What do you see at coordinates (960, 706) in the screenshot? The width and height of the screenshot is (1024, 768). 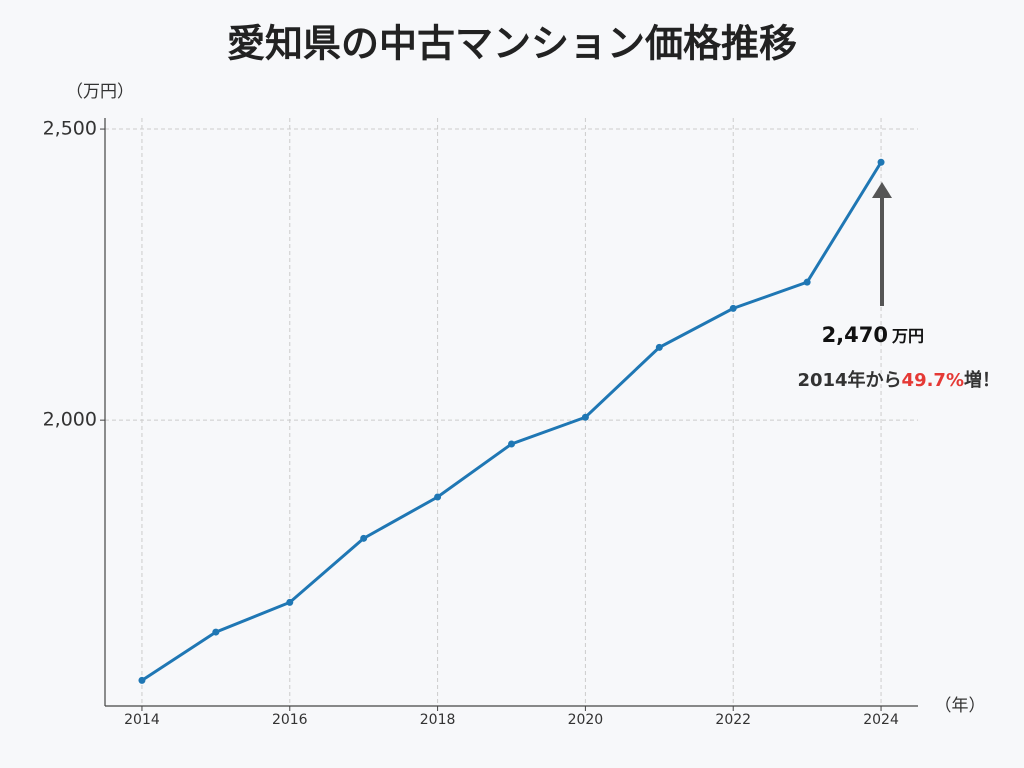 I see `x-unit: （年）` at bounding box center [960, 706].